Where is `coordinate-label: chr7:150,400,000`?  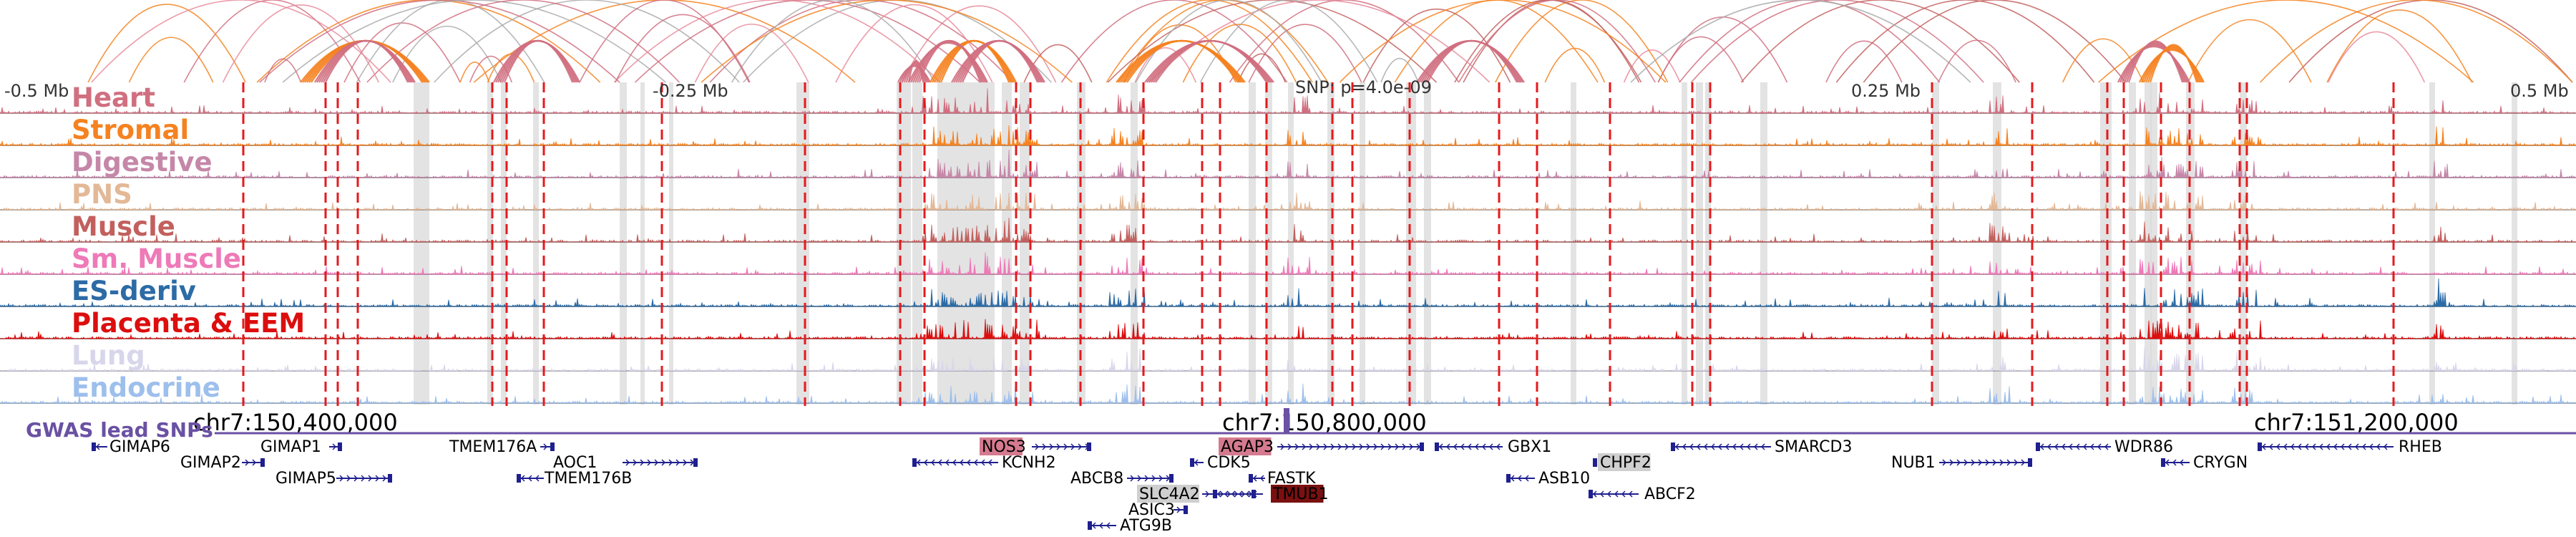 coordinate-label: chr7:150,400,000 is located at coordinates (295, 422).